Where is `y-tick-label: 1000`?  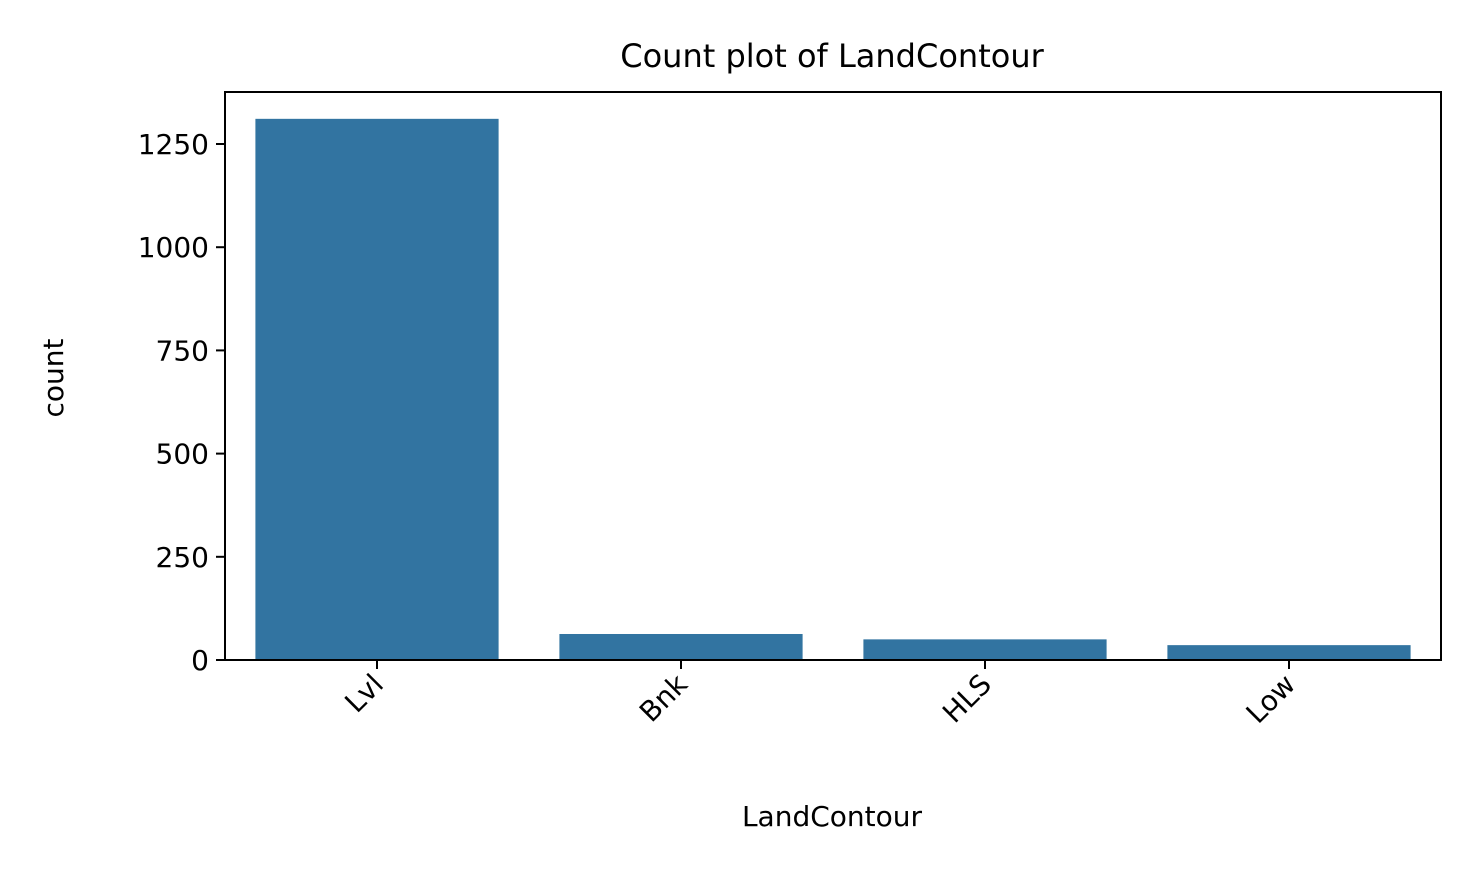
y-tick-label: 1000 is located at coordinates (173, 247).